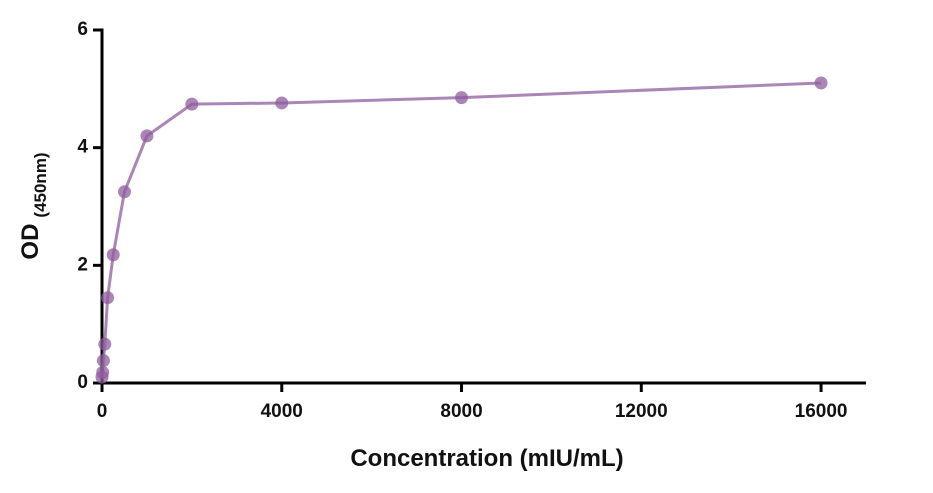 This screenshot has height=493, width=933. Describe the element at coordinates (82, 147) in the screenshot. I see `y-tick-label: 4` at that location.